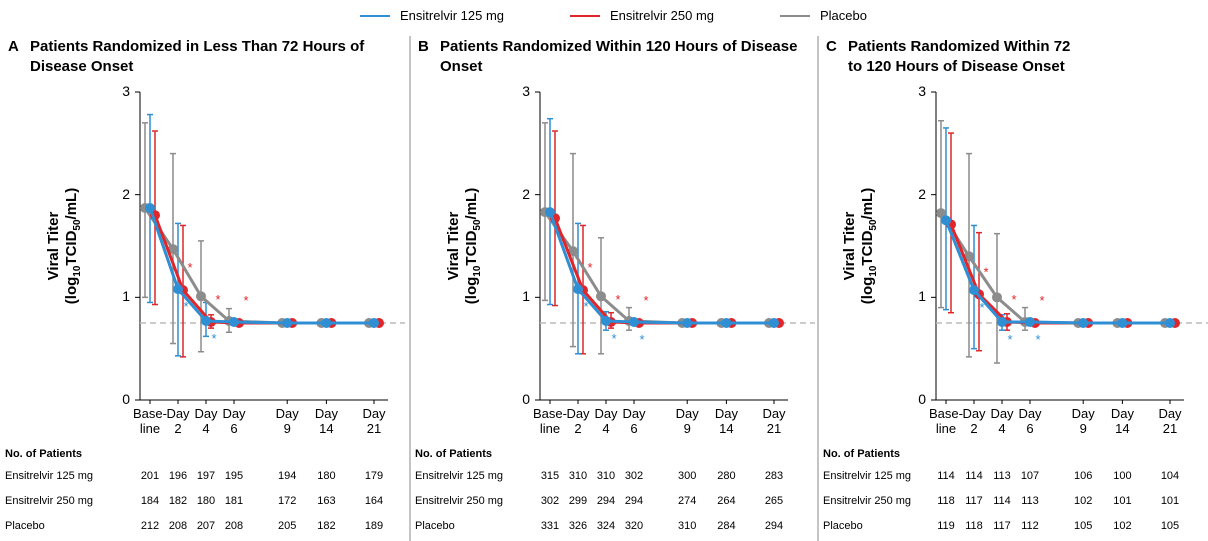 This screenshot has width=1208, height=541. What do you see at coordinates (726, 421) in the screenshot?
I see `x-tick-label: Day 14` at bounding box center [726, 421].